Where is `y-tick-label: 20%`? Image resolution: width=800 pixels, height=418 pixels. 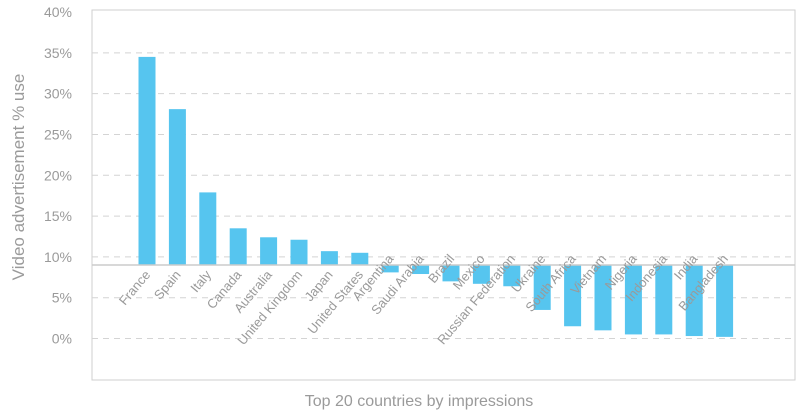
y-tick-label: 20% is located at coordinates (58, 175).